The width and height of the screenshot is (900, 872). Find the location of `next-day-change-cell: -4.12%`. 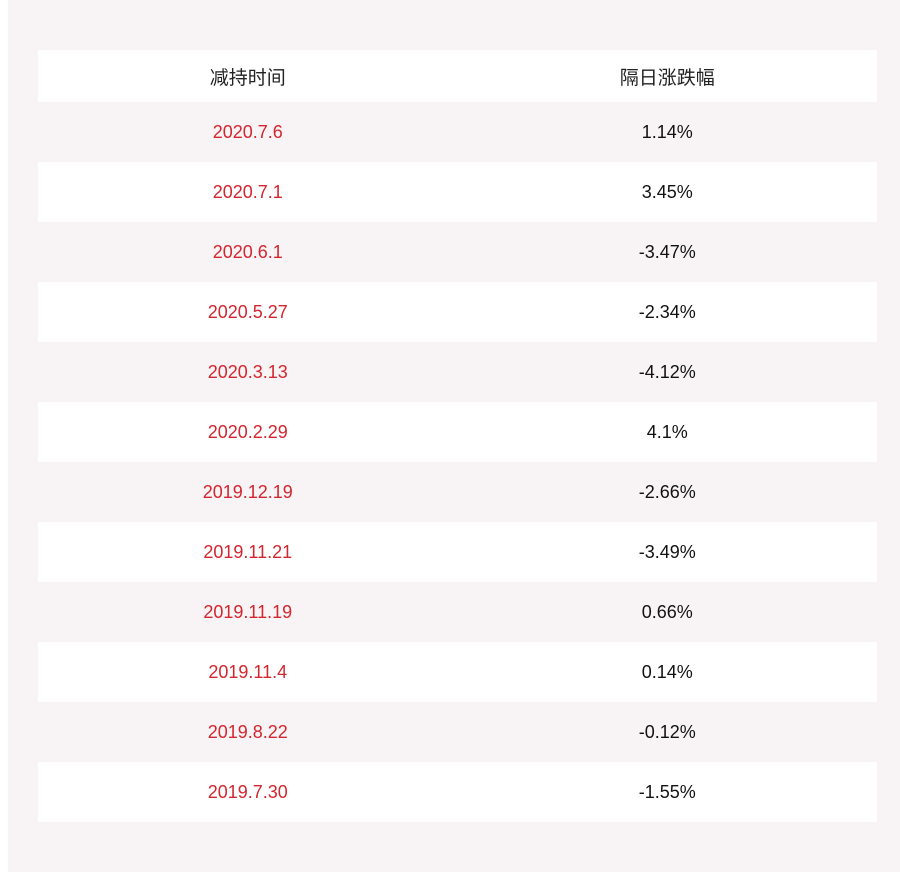

next-day-change-cell: -4.12% is located at coordinates (667, 371).